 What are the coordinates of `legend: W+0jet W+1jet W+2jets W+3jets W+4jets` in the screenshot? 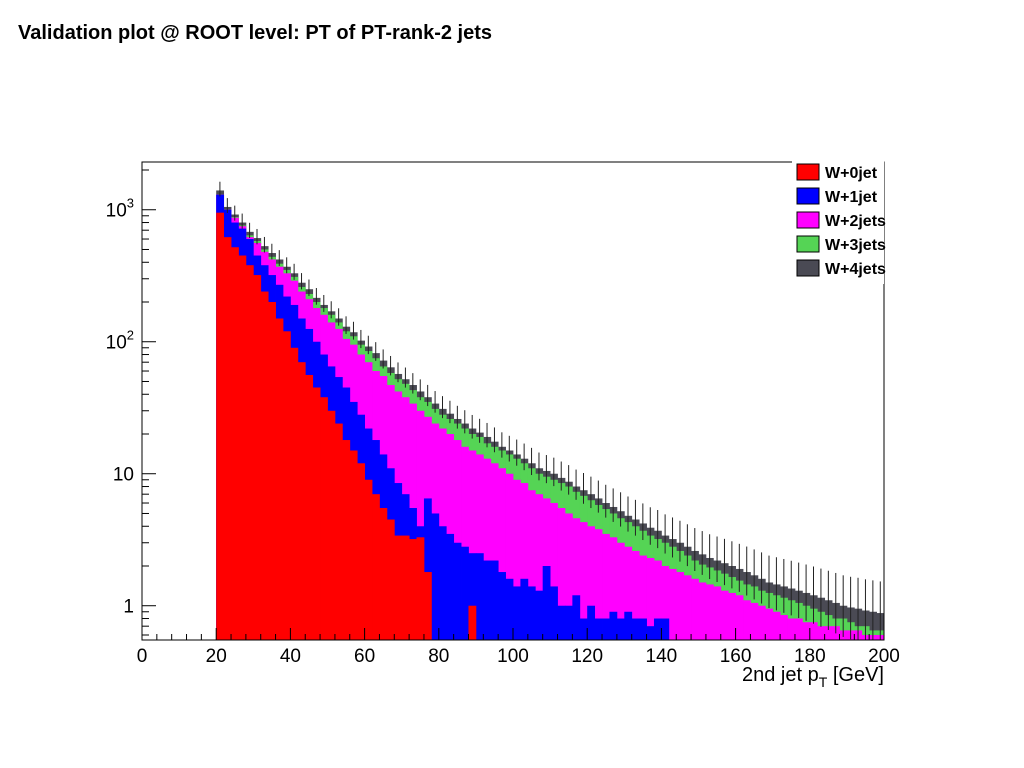 It's located at (839, 222).